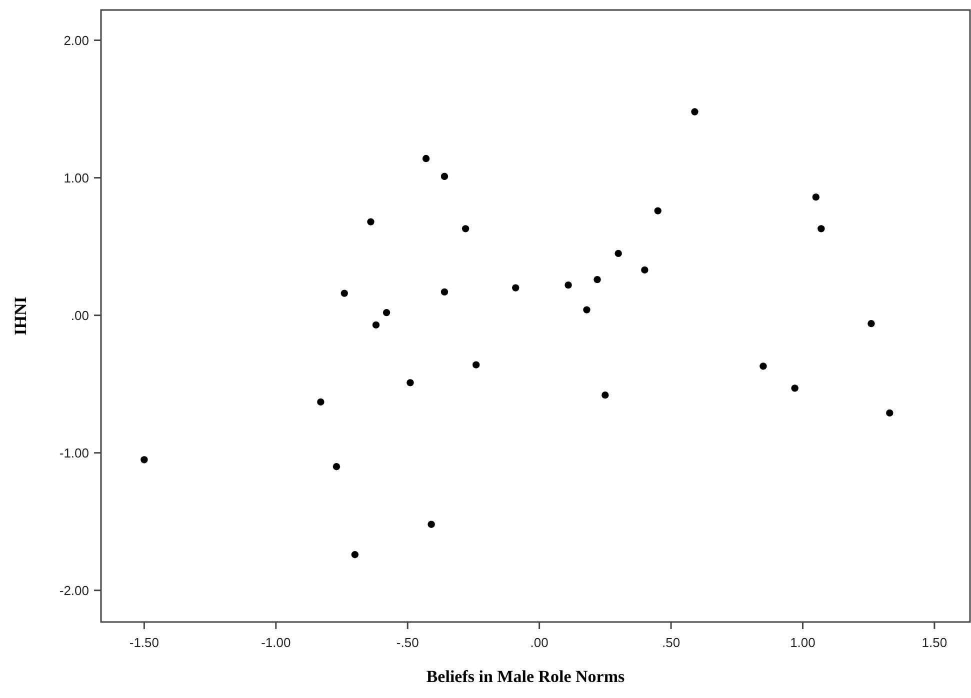 The width and height of the screenshot is (971, 698). What do you see at coordinates (76, 178) in the screenshot?
I see `y-tick-label: 1.00` at bounding box center [76, 178].